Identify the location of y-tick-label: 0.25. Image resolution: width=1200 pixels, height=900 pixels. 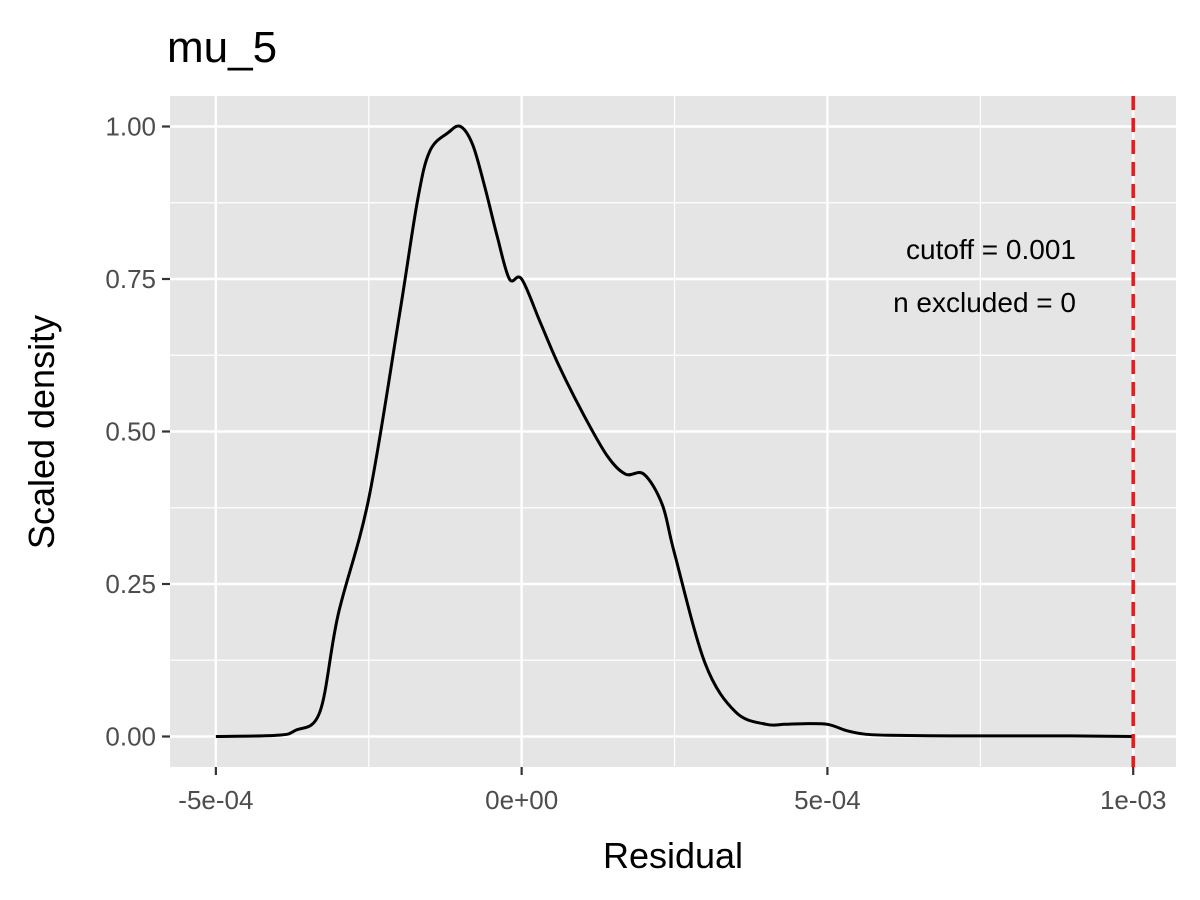
(130, 584).